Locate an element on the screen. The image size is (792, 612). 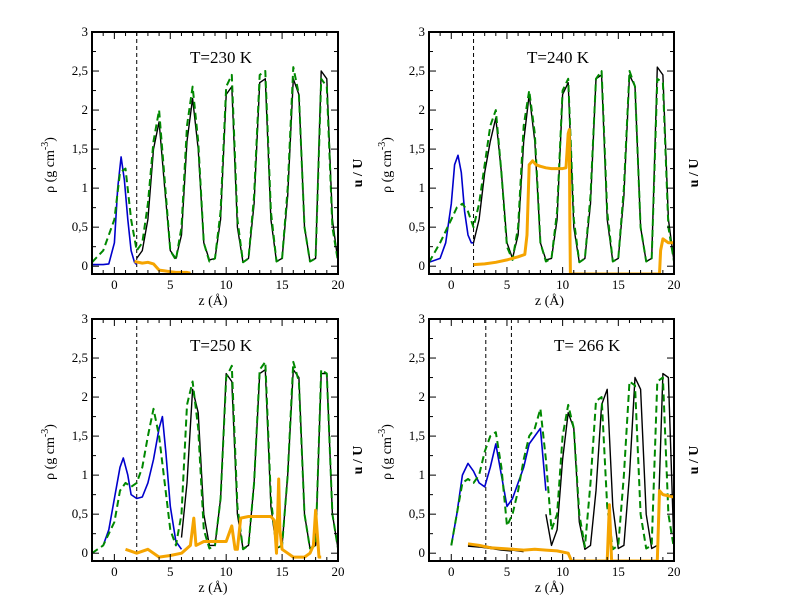
panel-title: T= 266 K is located at coordinates (587, 345).